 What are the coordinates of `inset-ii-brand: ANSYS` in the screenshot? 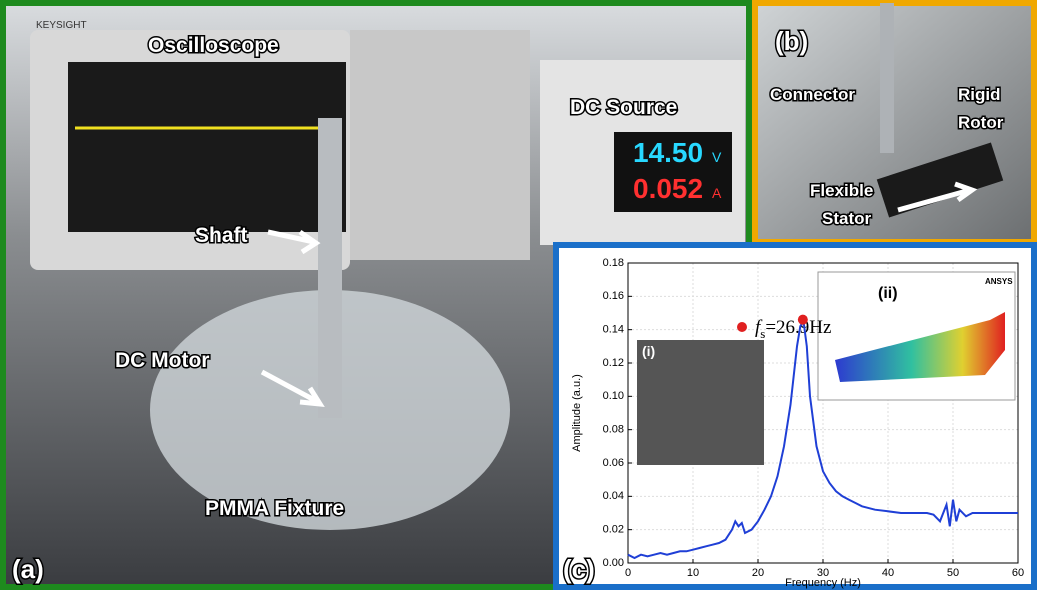 It's located at (999, 281).